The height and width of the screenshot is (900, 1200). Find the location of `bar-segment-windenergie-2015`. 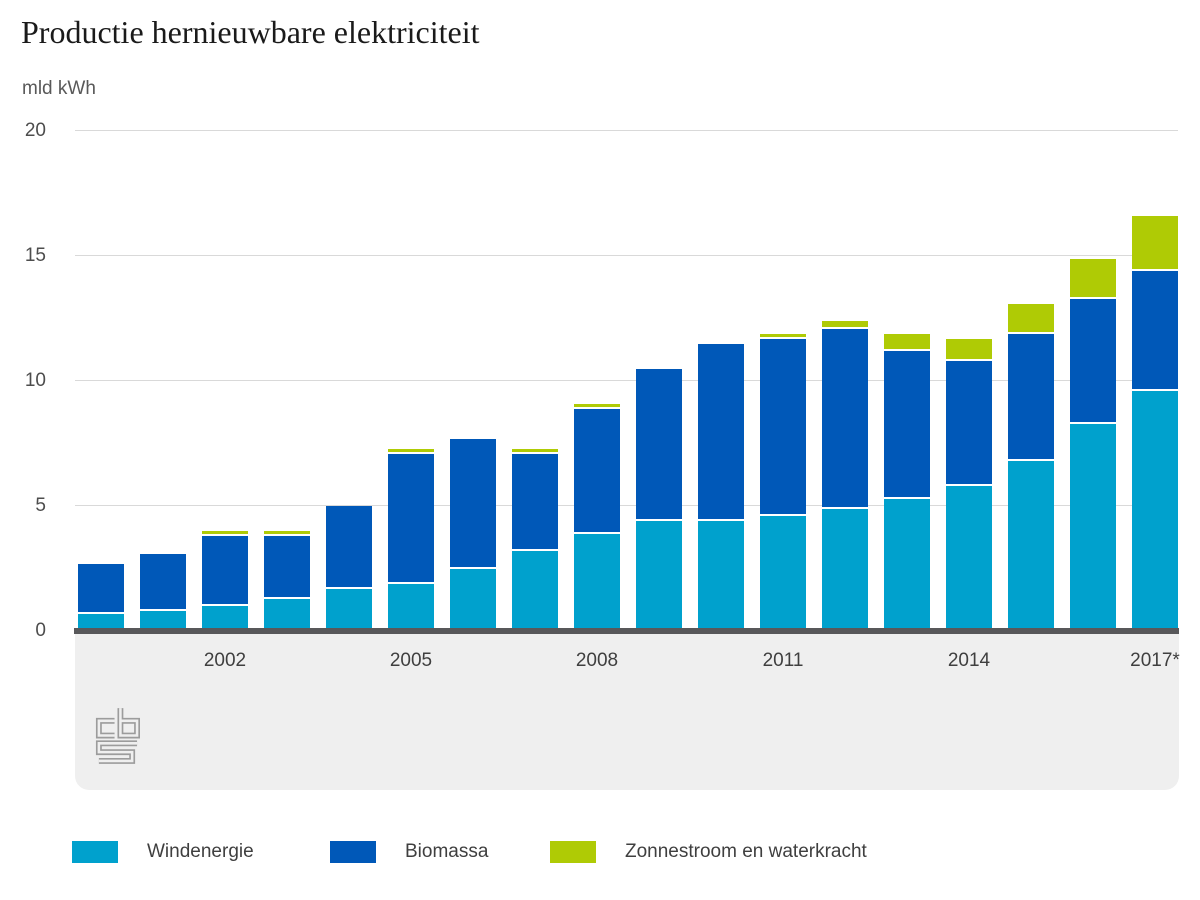

bar-segment-windenergie-2015 is located at coordinates (1031, 546).